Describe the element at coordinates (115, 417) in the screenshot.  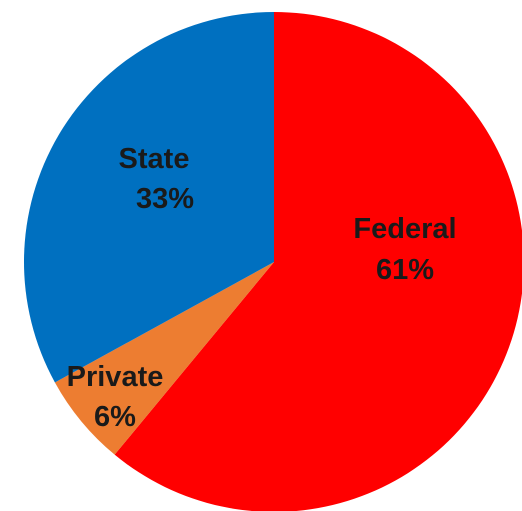
I see `slice-value-private: 6%` at that location.